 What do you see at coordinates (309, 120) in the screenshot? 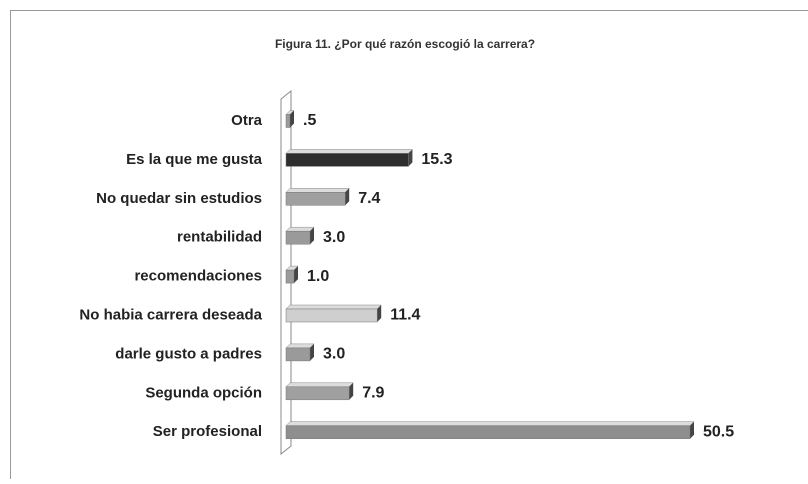
I see `value-label: .5` at bounding box center [309, 120].